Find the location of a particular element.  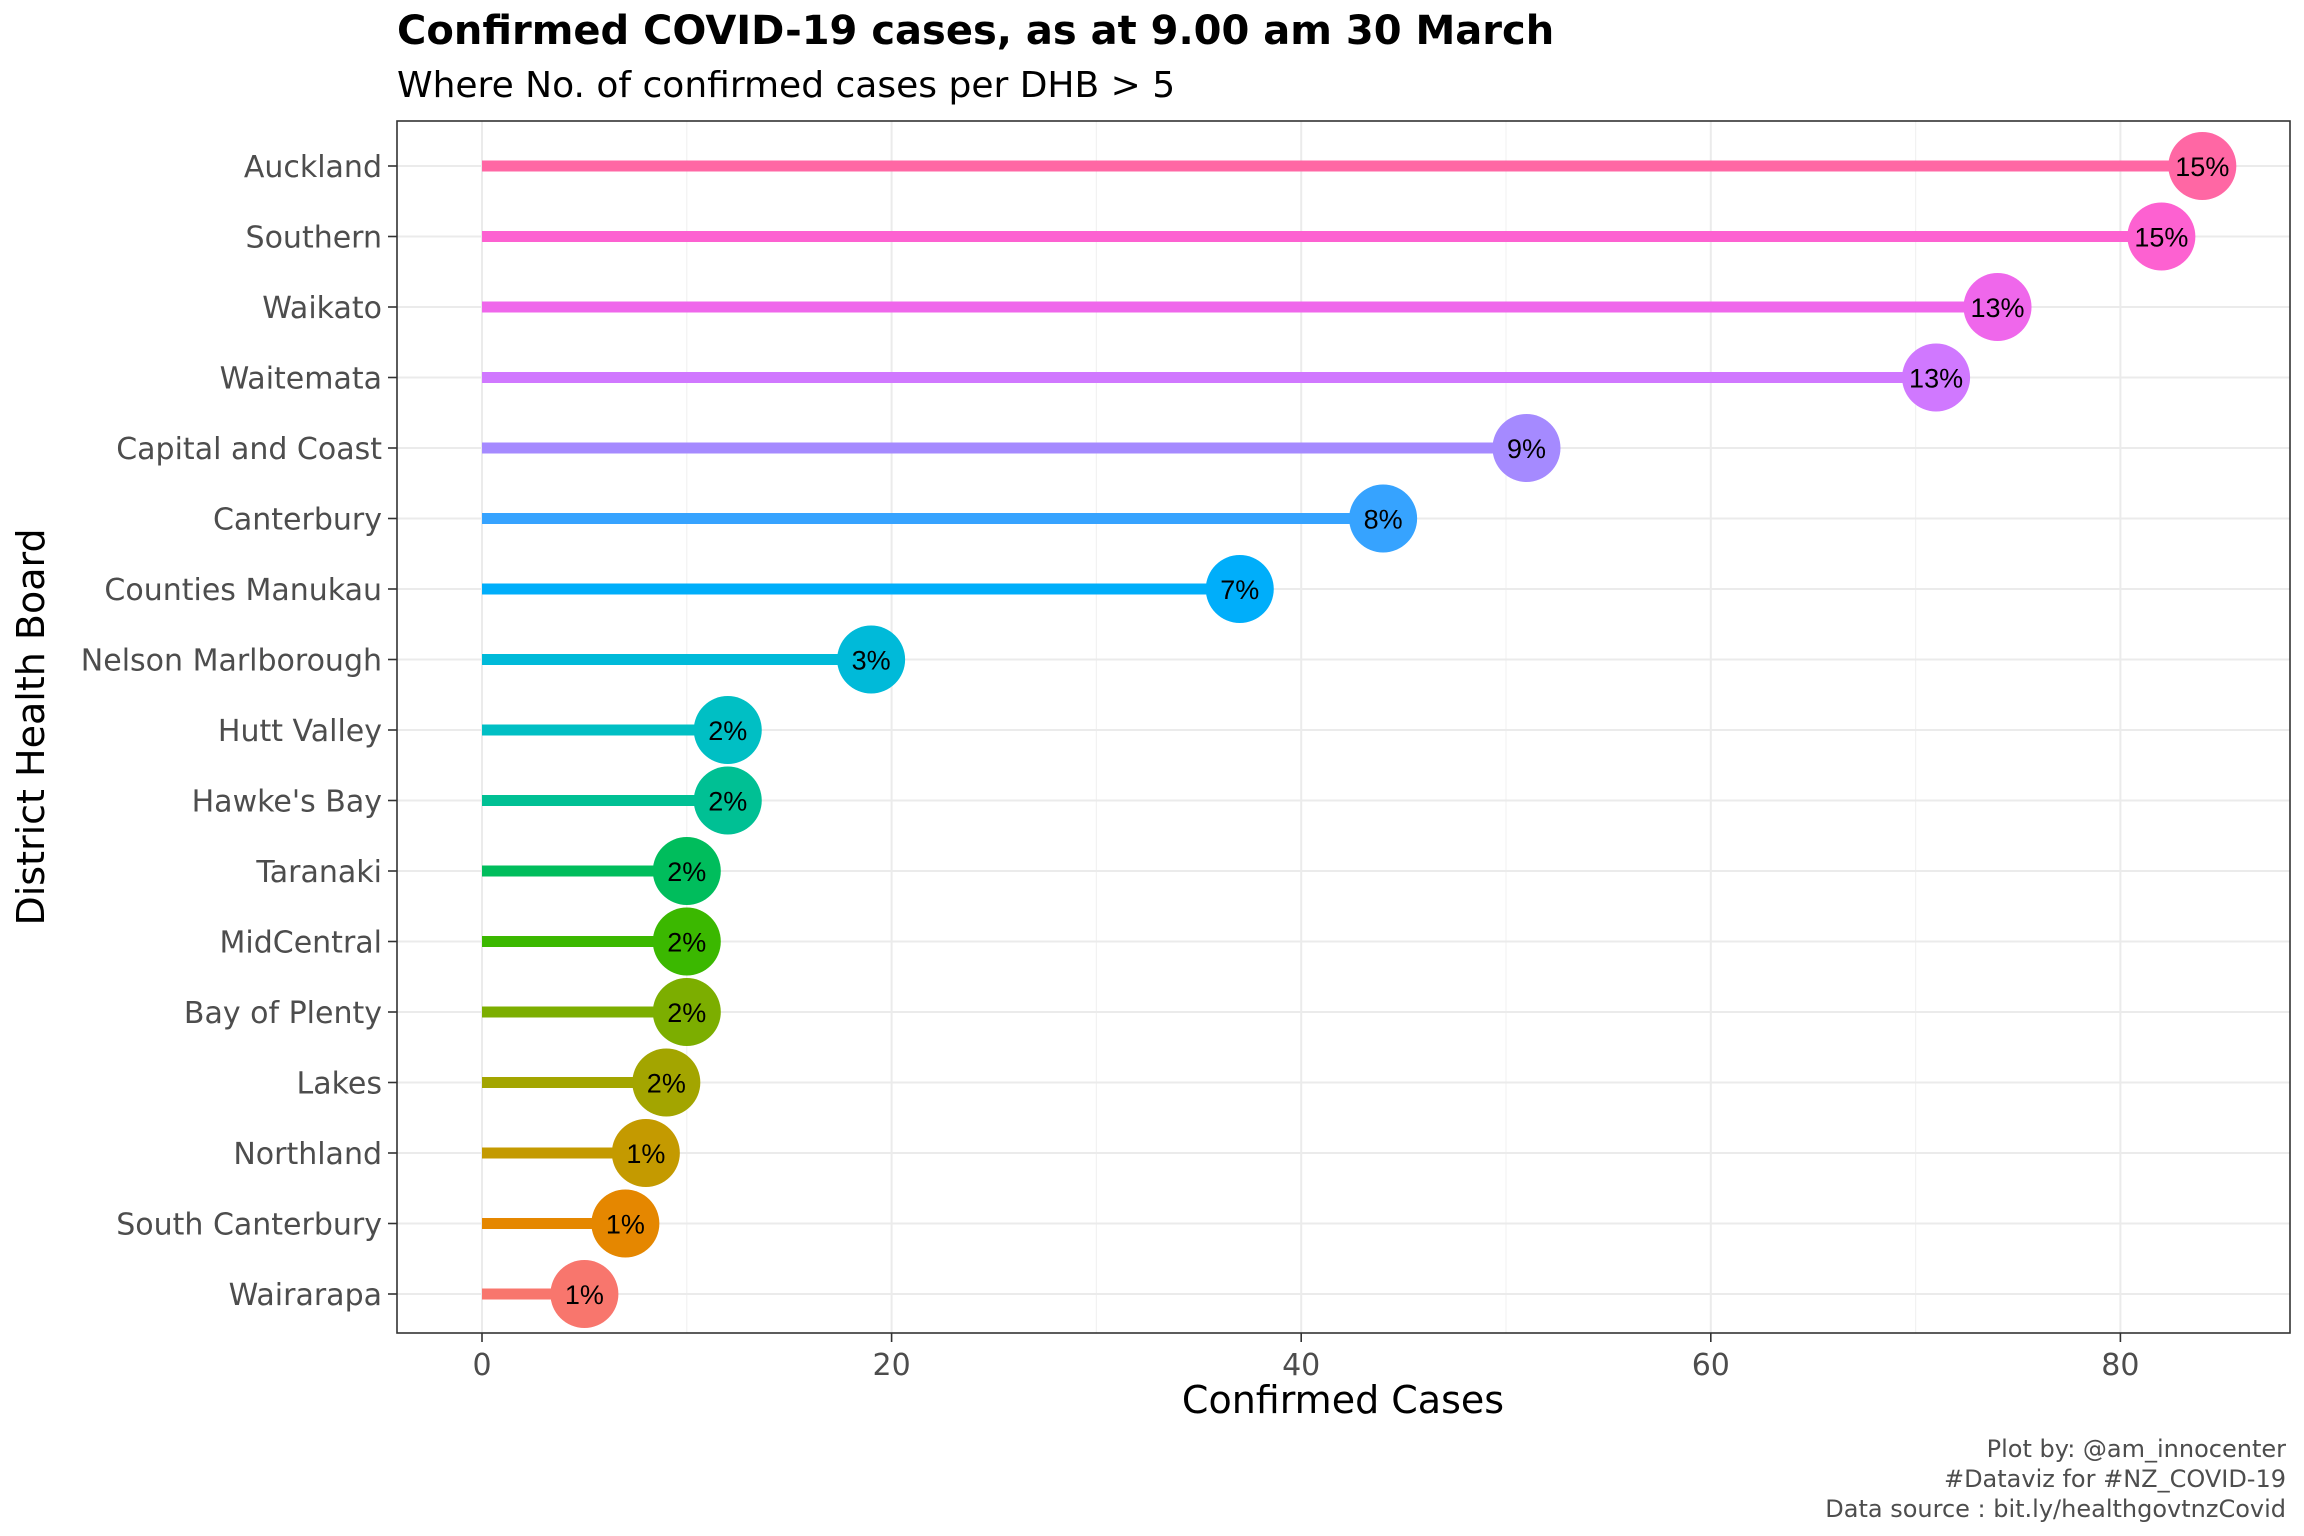

x-axis: 0 20 40 60 80 is located at coordinates (1305, 1358).